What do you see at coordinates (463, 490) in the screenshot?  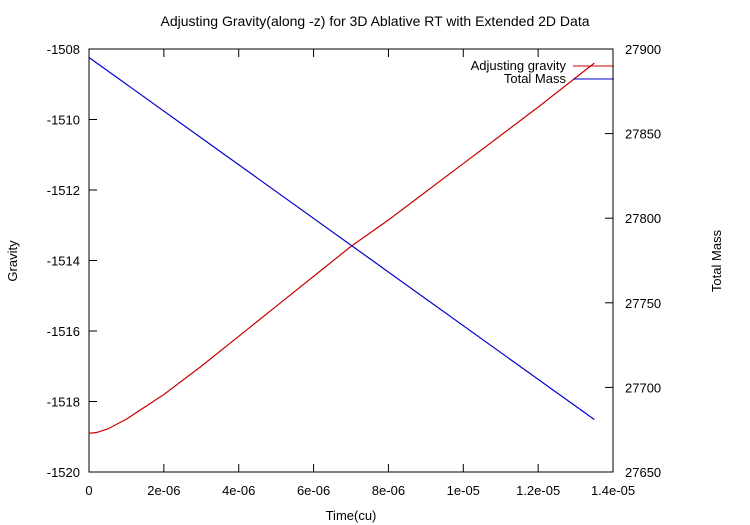 I see `x-tick-label: 1e-05` at bounding box center [463, 490].